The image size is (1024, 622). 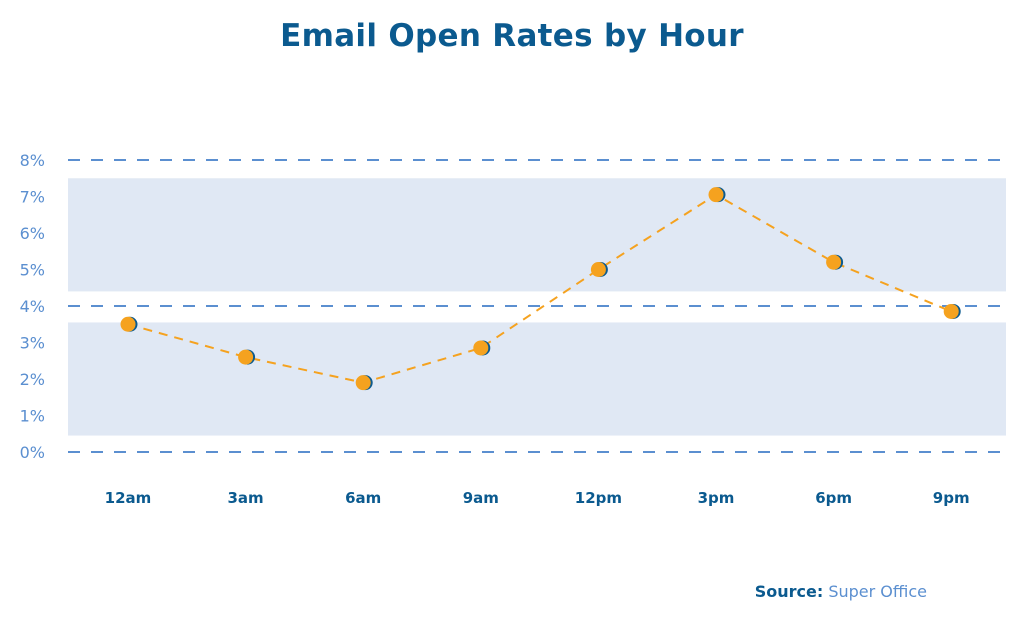 What do you see at coordinates (32, 233) in the screenshot?
I see `y-tick-label: 6%` at bounding box center [32, 233].